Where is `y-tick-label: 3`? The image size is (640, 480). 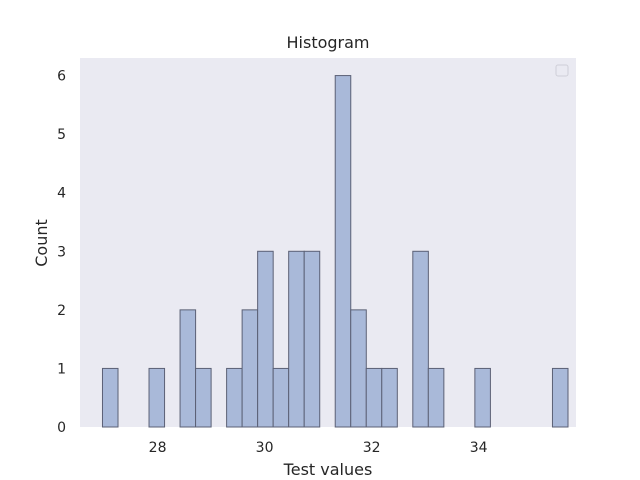
y-tick-label: 3 is located at coordinates (61, 252).